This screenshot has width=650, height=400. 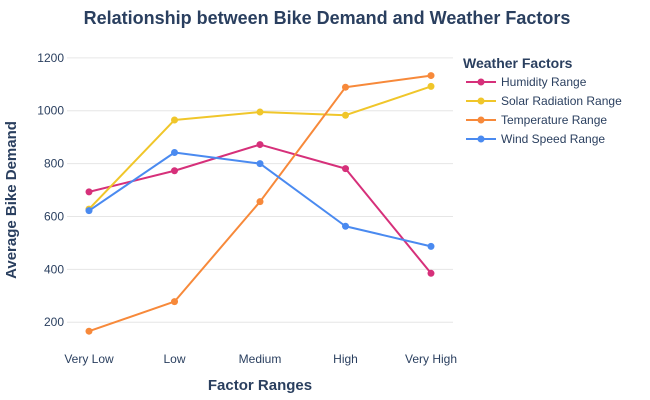 I want to click on legend-title: Weather Factors, so click(x=518, y=63).